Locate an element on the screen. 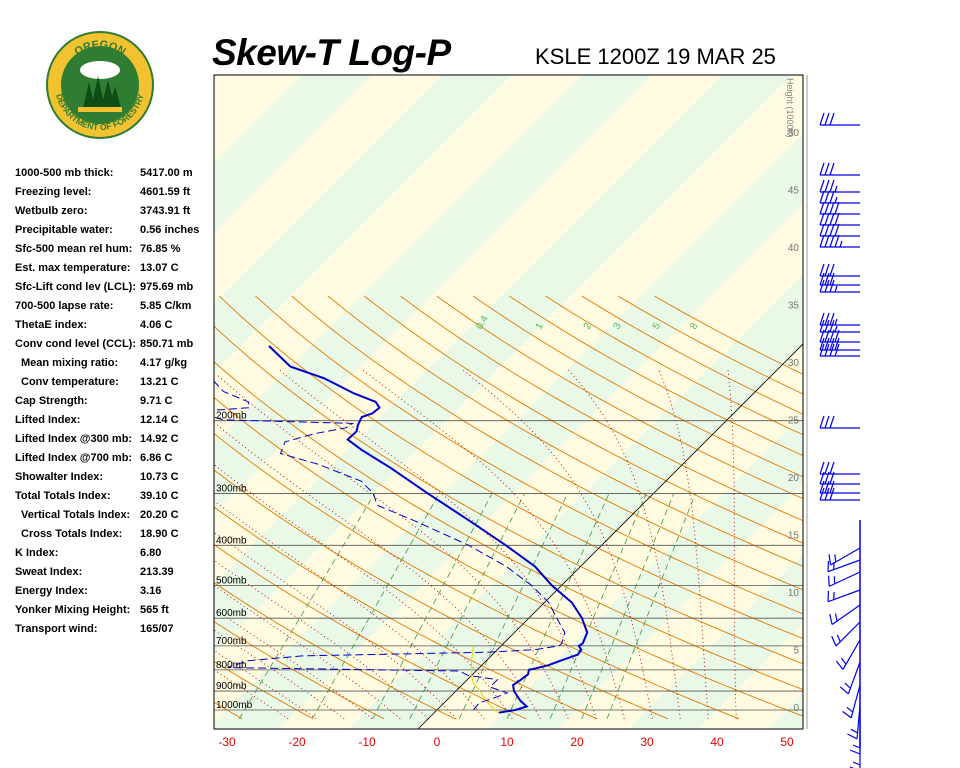 The height and width of the screenshot is (768, 960). station-time-label: KSLE 1200Z 19 MAR 25 is located at coordinates (655, 56).